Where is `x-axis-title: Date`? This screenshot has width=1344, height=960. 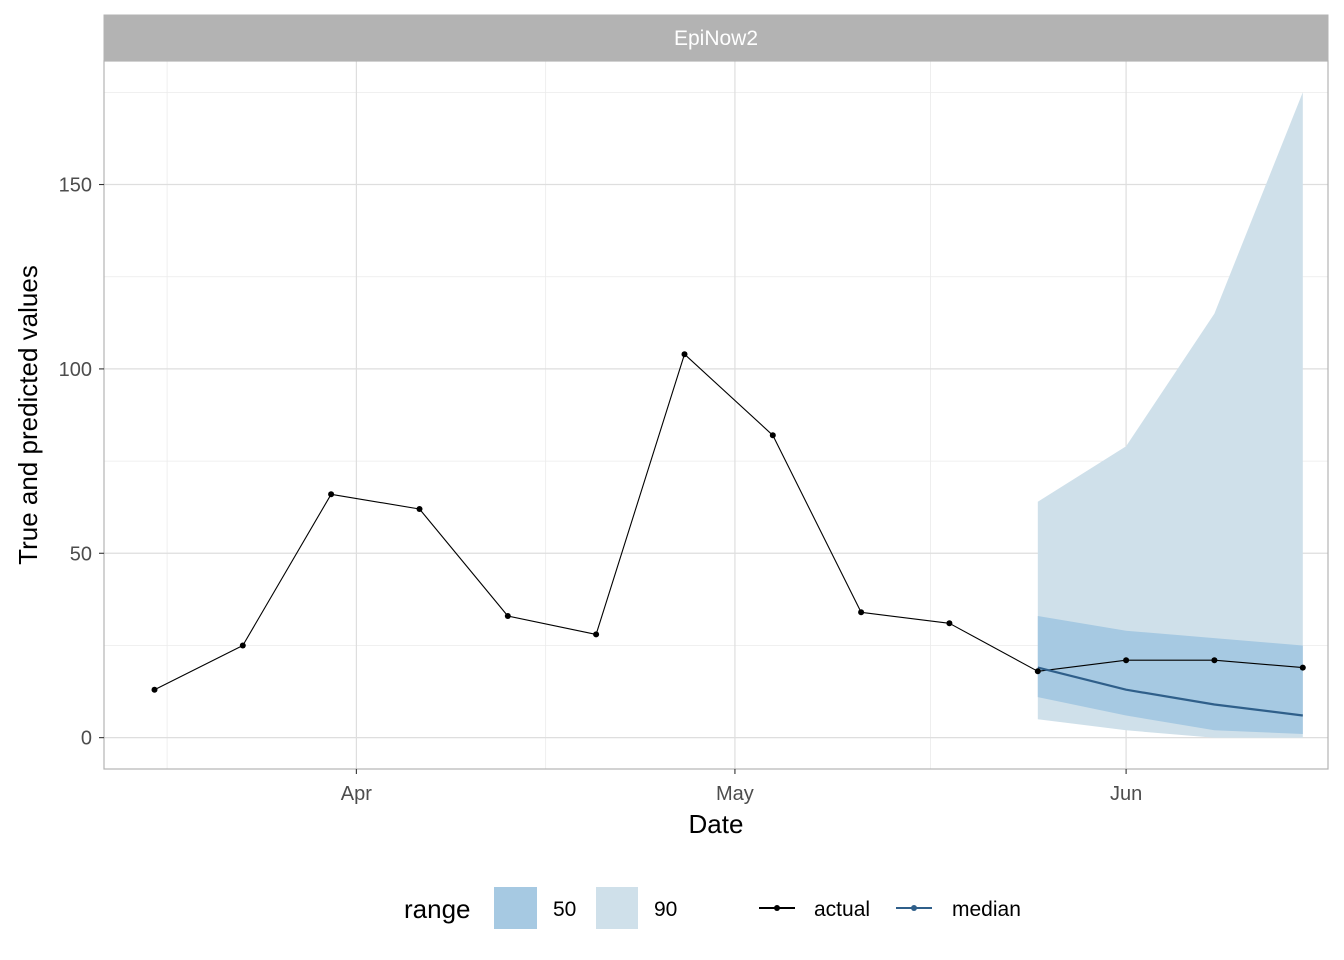
x-axis-title: Date is located at coordinates (716, 824).